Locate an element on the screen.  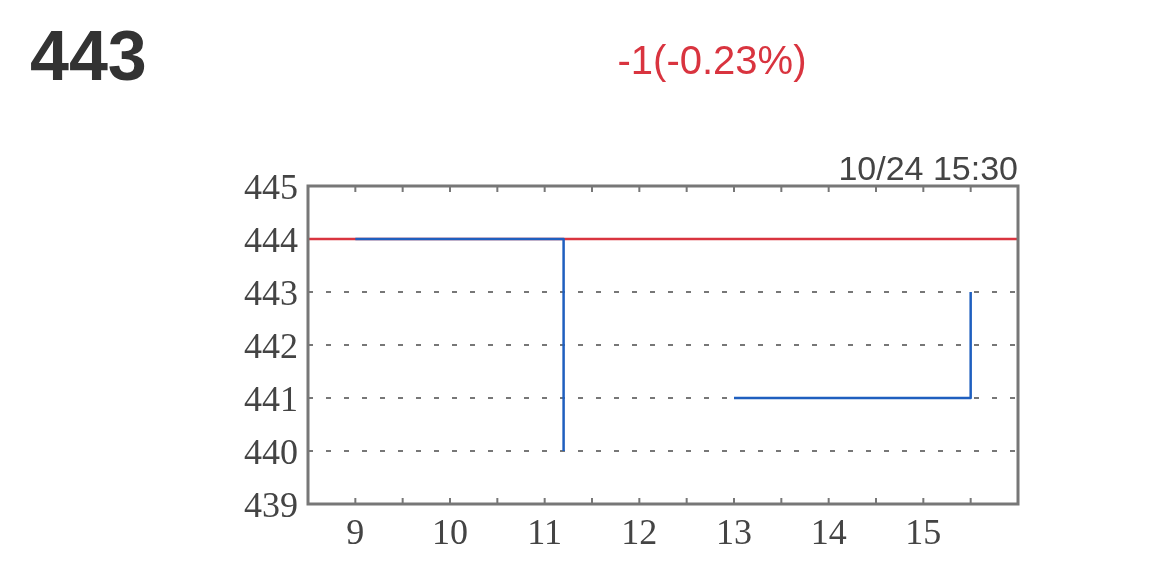
y-tick-label: 443 is located at coordinates (271, 292).